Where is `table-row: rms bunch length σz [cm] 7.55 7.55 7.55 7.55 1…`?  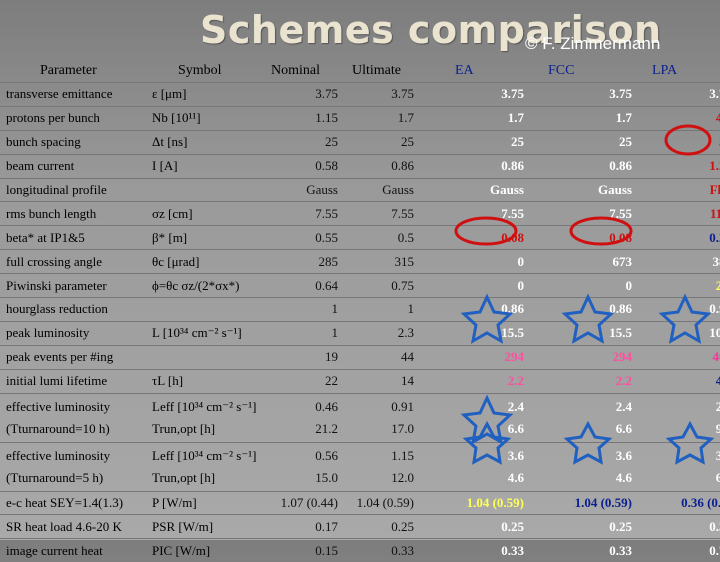
table-row: rms bunch length σz [cm] 7.55 7.55 7.55 7.55 1… is located at coordinates (360, 213).